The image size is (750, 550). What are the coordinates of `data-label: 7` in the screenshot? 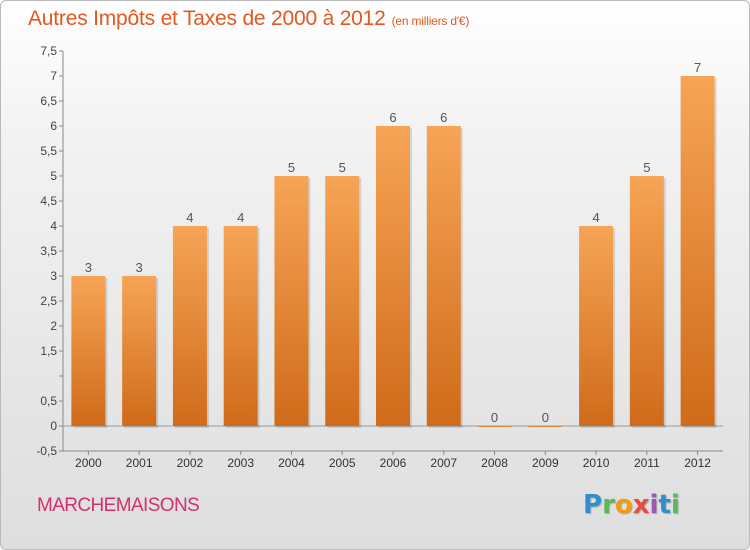 It's located at (697, 67).